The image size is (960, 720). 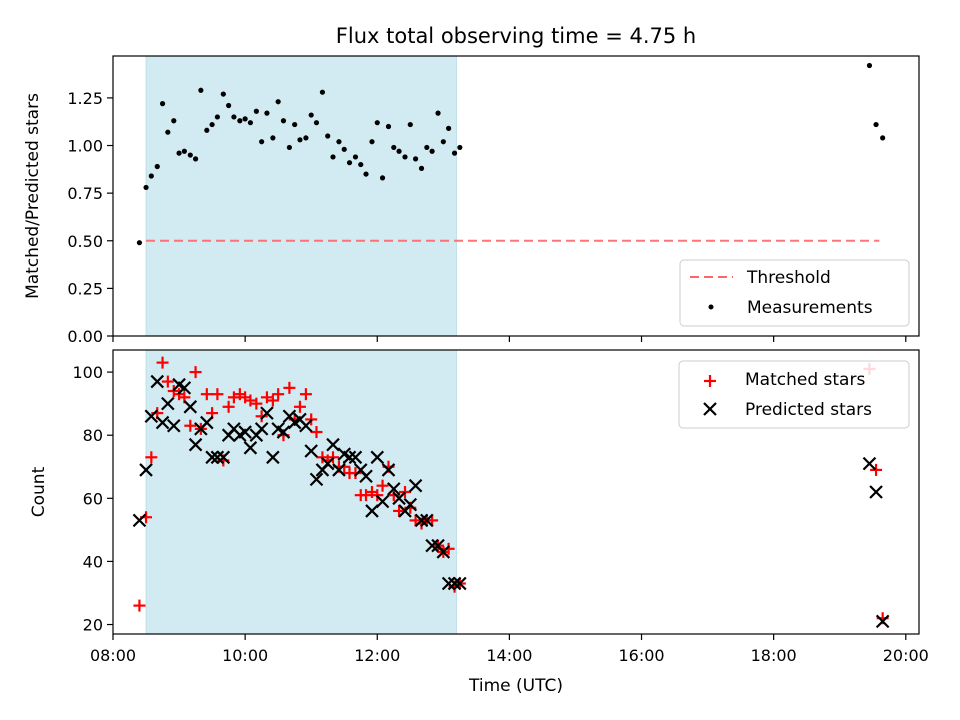 I want to click on chart-title: Flux total observing time = 4.75 h, so click(x=516, y=36).